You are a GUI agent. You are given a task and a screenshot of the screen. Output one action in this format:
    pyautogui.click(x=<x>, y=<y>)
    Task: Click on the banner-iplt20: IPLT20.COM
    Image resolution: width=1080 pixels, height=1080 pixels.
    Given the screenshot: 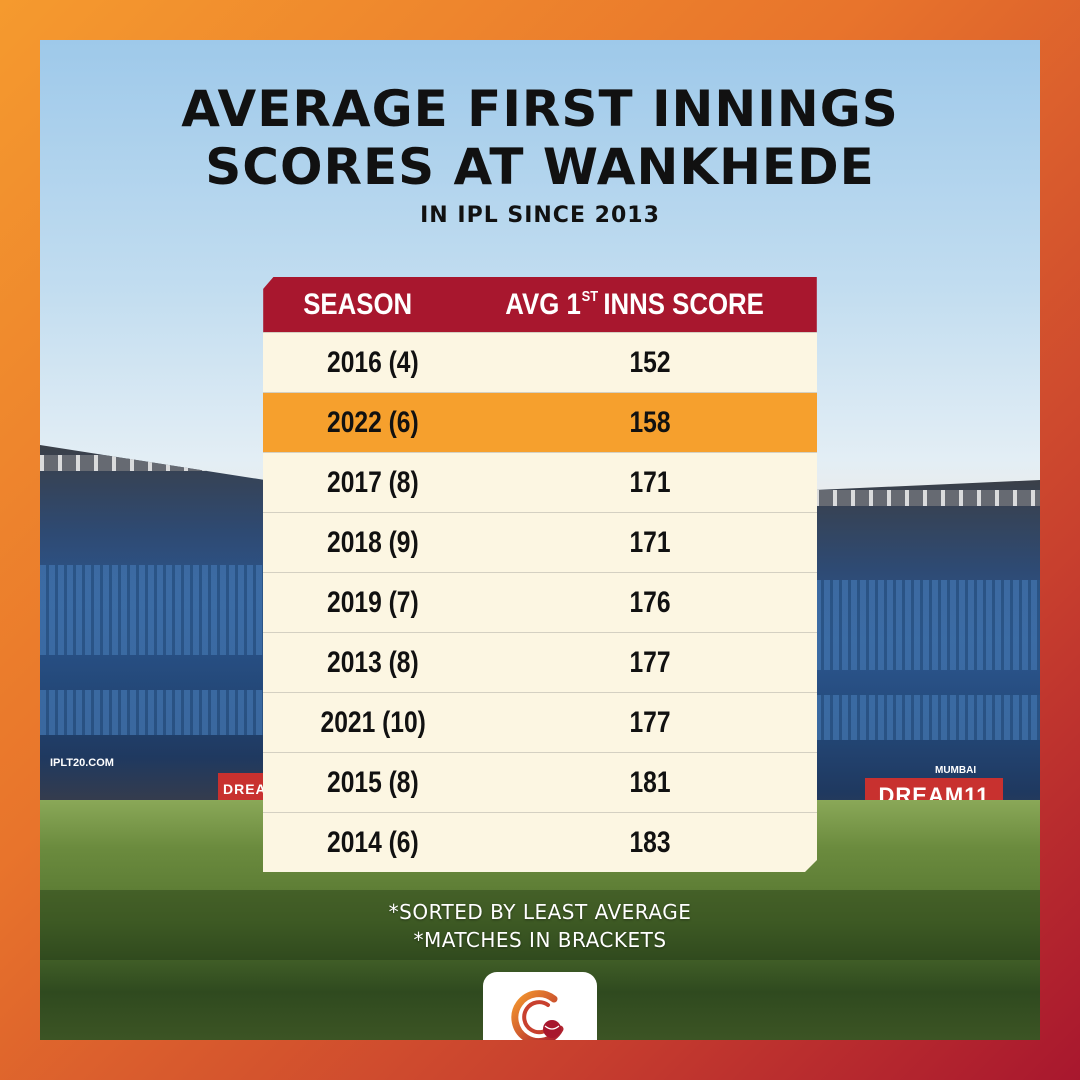 What is the action you would take?
    pyautogui.click(x=82, y=763)
    